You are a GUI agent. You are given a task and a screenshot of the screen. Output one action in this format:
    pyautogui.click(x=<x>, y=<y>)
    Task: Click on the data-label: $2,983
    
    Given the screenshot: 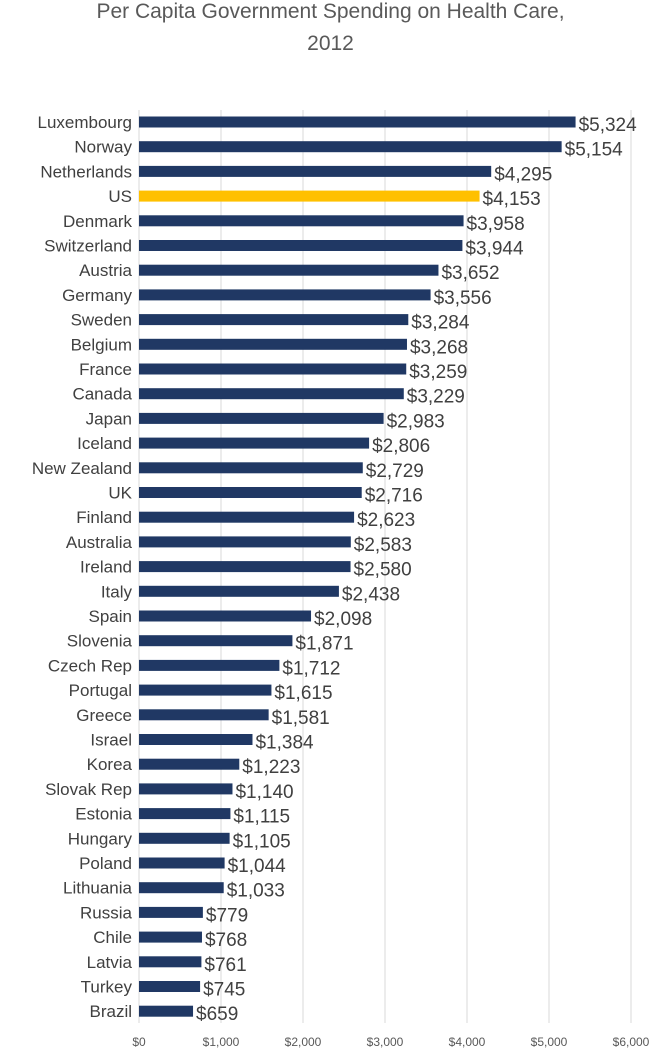 What is the action you would take?
    pyautogui.click(x=416, y=421)
    